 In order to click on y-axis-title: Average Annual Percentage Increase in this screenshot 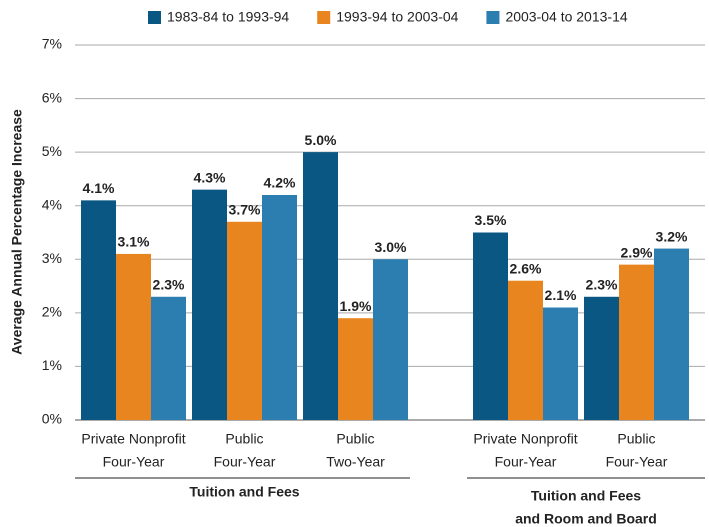, I will do `click(17, 232)`.